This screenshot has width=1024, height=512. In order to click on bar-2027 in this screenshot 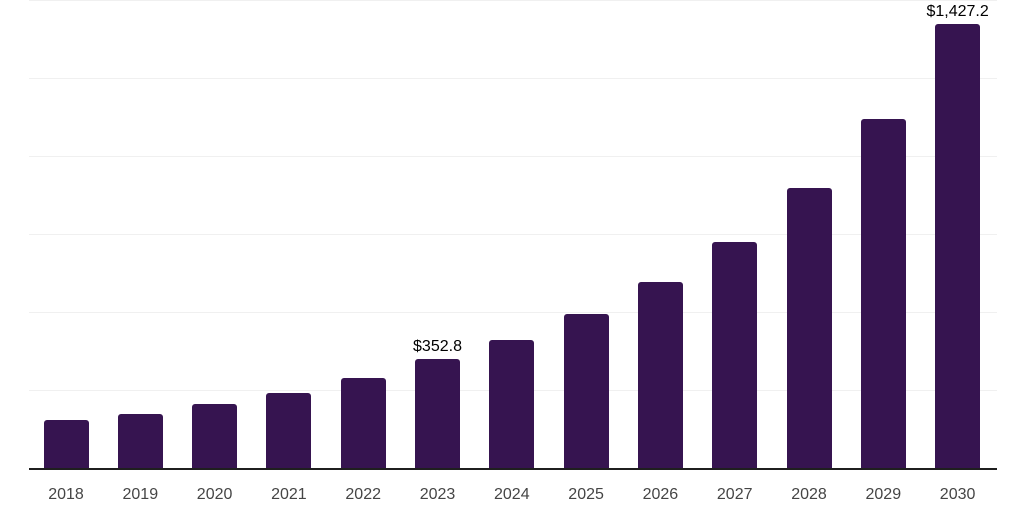, I will do `click(735, 355)`.